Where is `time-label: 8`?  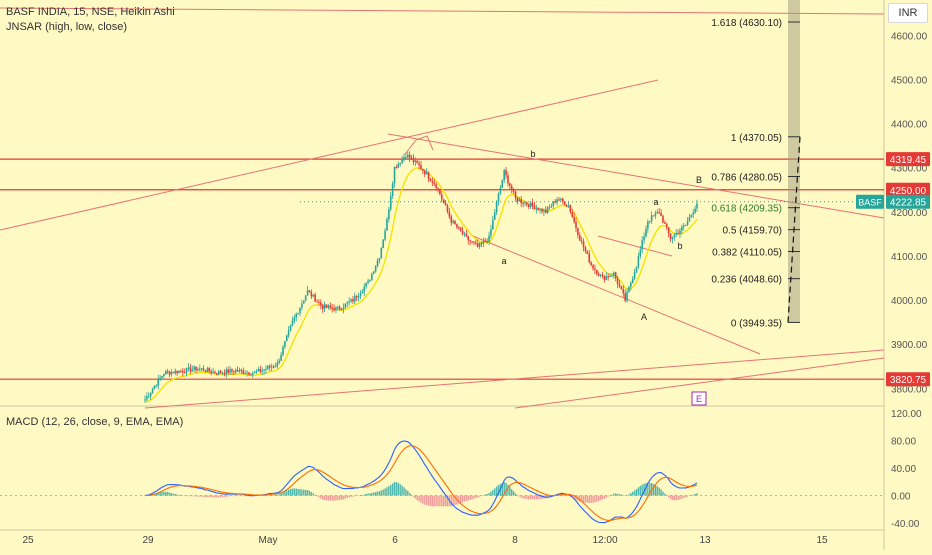 time-label: 8 is located at coordinates (515, 540).